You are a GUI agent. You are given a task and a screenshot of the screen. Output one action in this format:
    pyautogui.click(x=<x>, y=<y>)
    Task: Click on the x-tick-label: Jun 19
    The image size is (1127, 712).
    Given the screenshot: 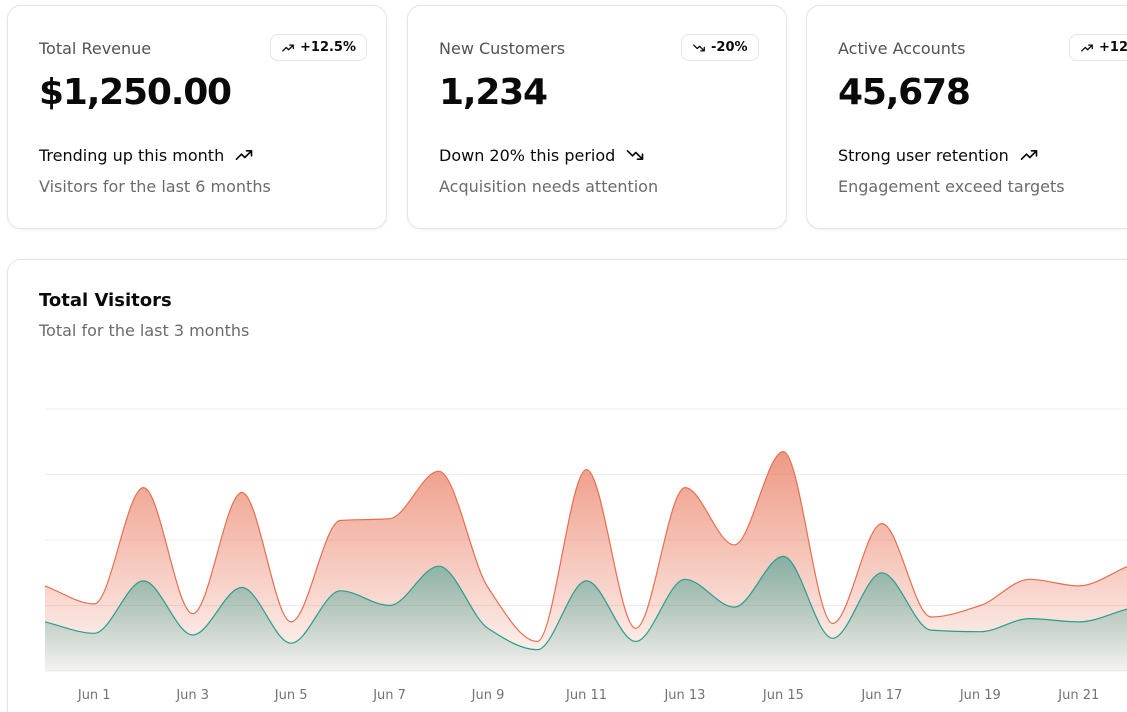 What is the action you would take?
    pyautogui.click(x=980, y=695)
    